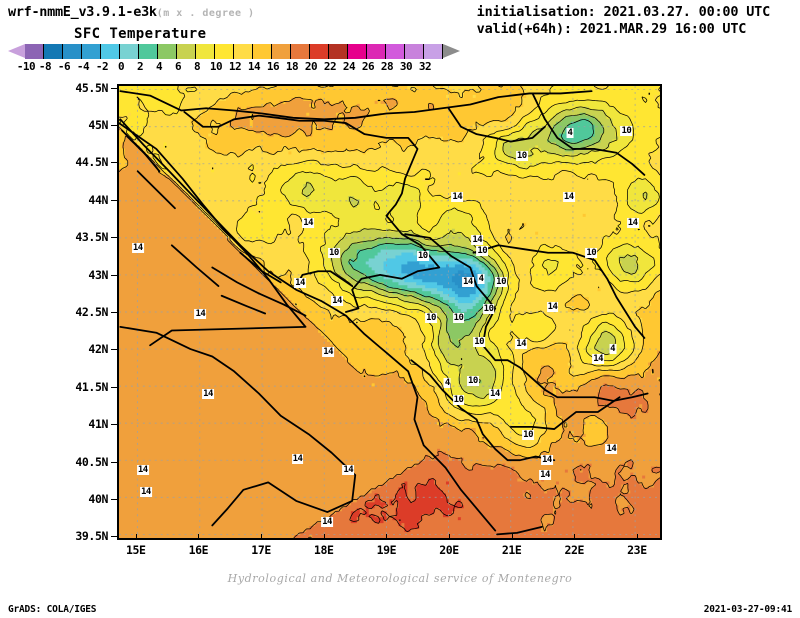 This screenshot has height=618, width=800. What do you see at coordinates (45, 66) in the screenshot?
I see `colorbar-tick-label: -8` at bounding box center [45, 66].